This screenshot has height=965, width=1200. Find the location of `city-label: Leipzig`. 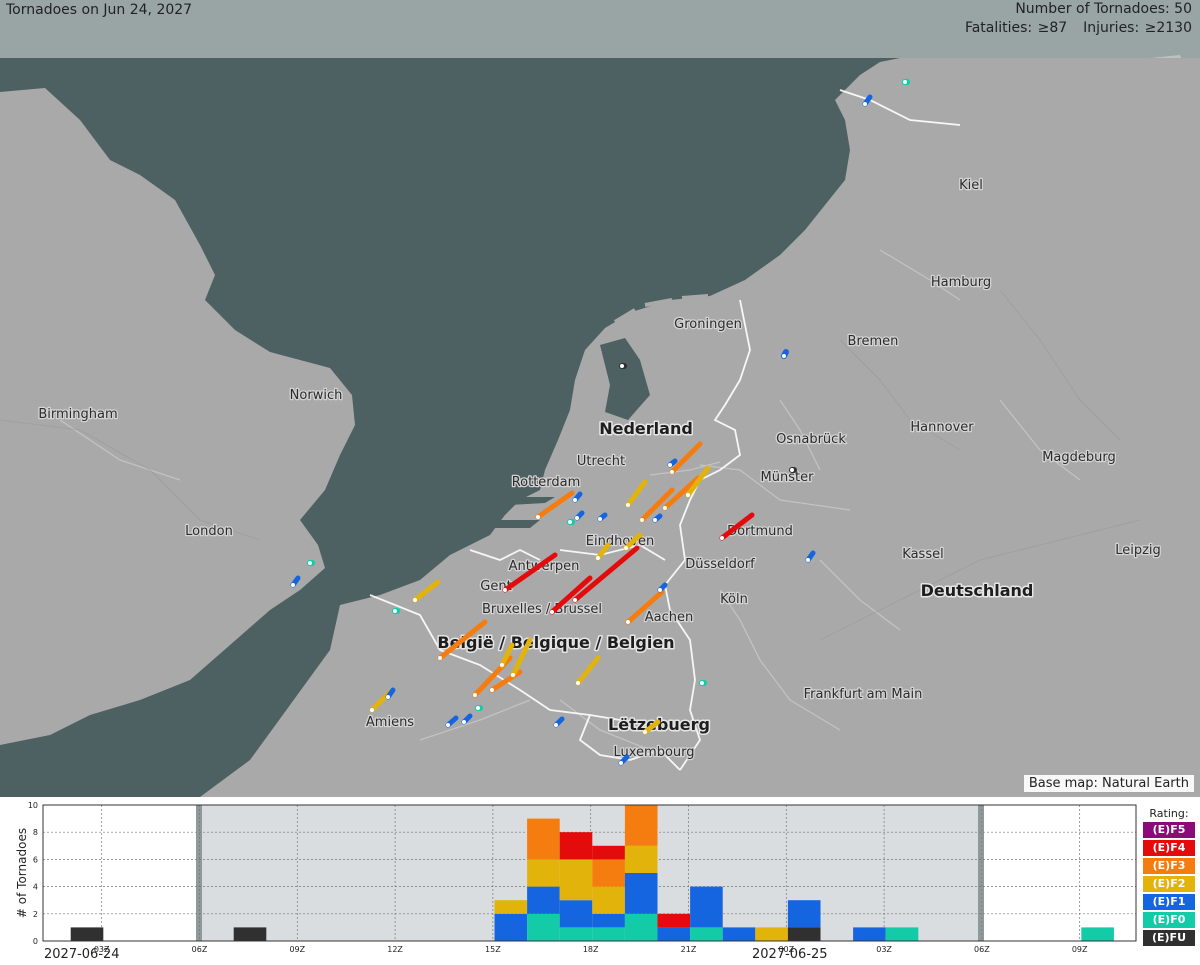

city-label: Leipzig is located at coordinates (1138, 550).